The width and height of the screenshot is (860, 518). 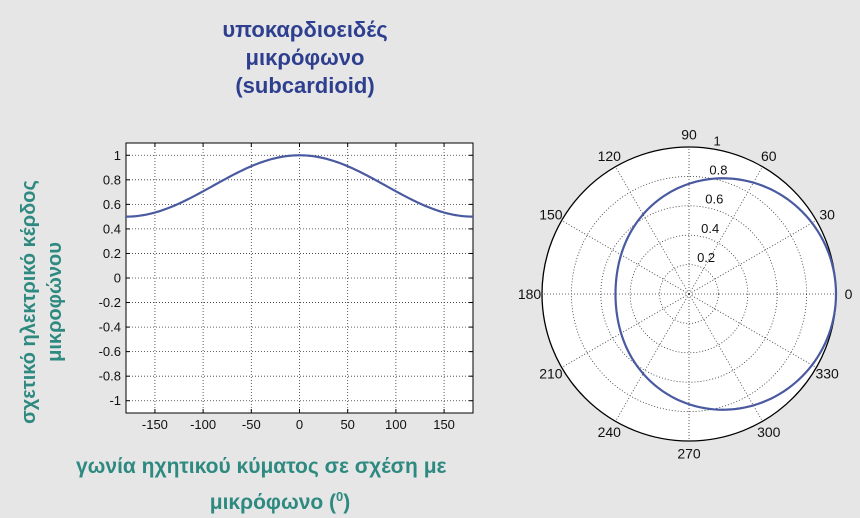 What do you see at coordinates (112, 228) in the screenshot?
I see `y-tick-label: 0.4` at bounding box center [112, 228].